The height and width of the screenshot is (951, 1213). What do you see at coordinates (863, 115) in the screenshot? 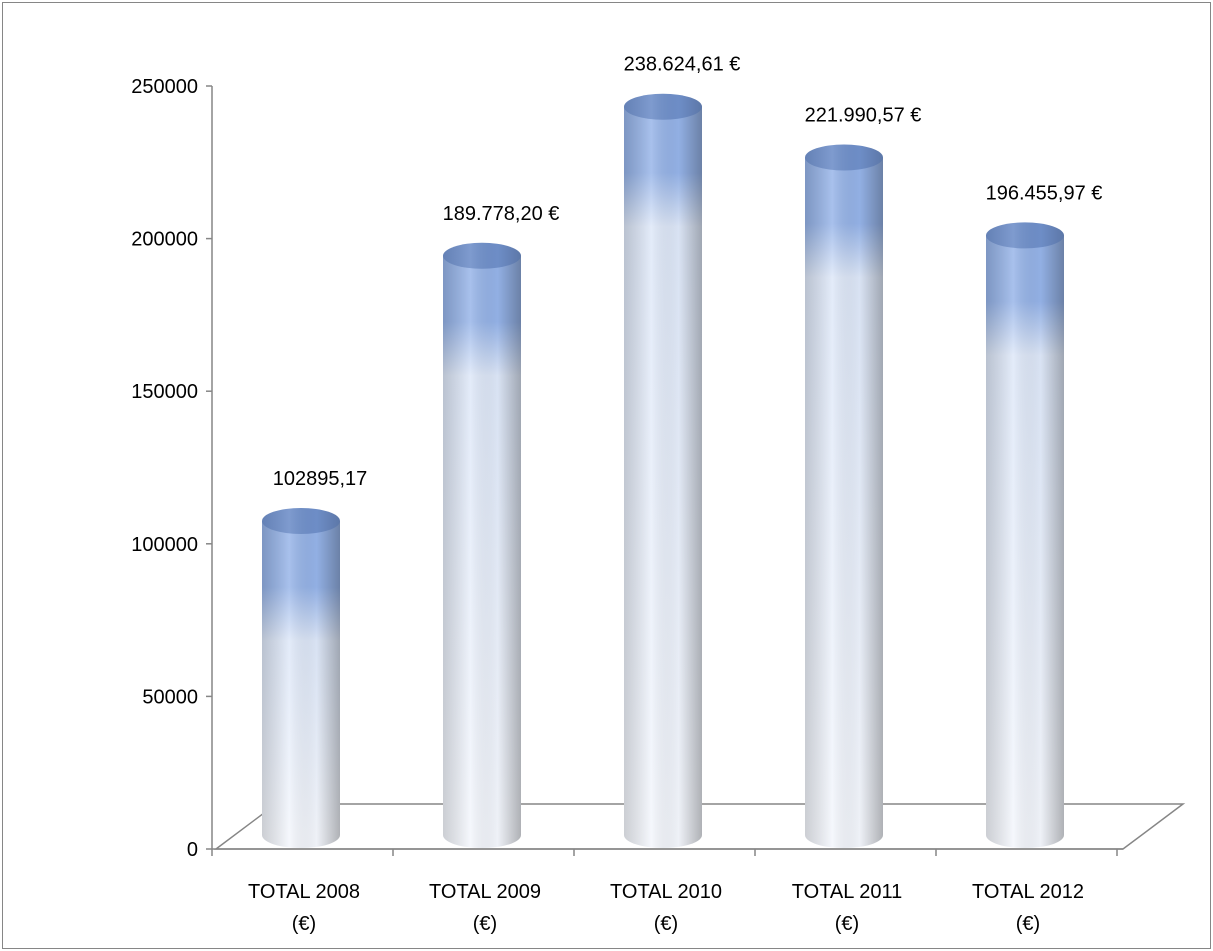
I see `data-label: 221.990,57 €` at bounding box center [863, 115].